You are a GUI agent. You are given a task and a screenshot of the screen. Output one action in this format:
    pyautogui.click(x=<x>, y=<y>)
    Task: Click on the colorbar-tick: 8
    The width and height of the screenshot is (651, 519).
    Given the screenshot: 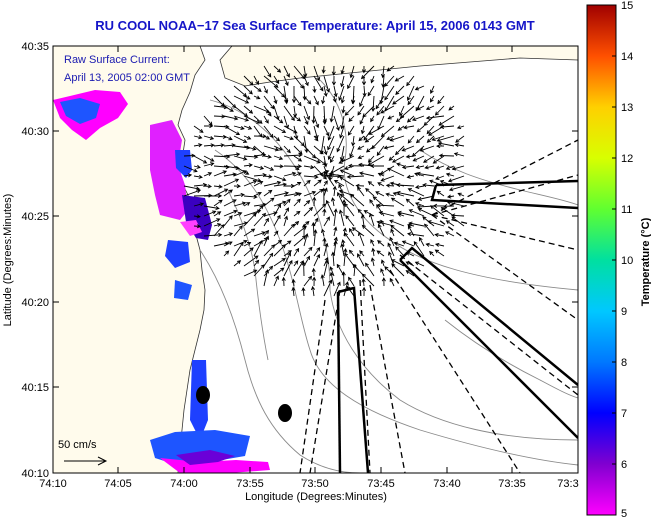 What is the action you would take?
    pyautogui.click(x=624, y=363)
    